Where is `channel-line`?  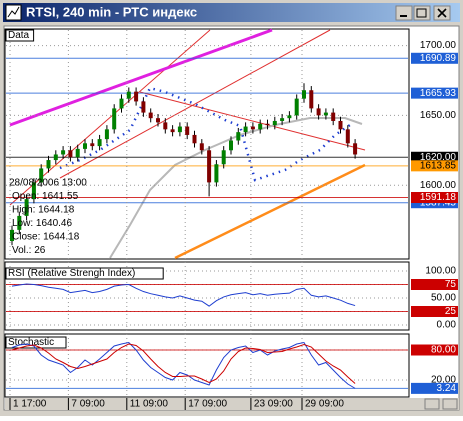
channel-line is located at coordinates (141, 77).